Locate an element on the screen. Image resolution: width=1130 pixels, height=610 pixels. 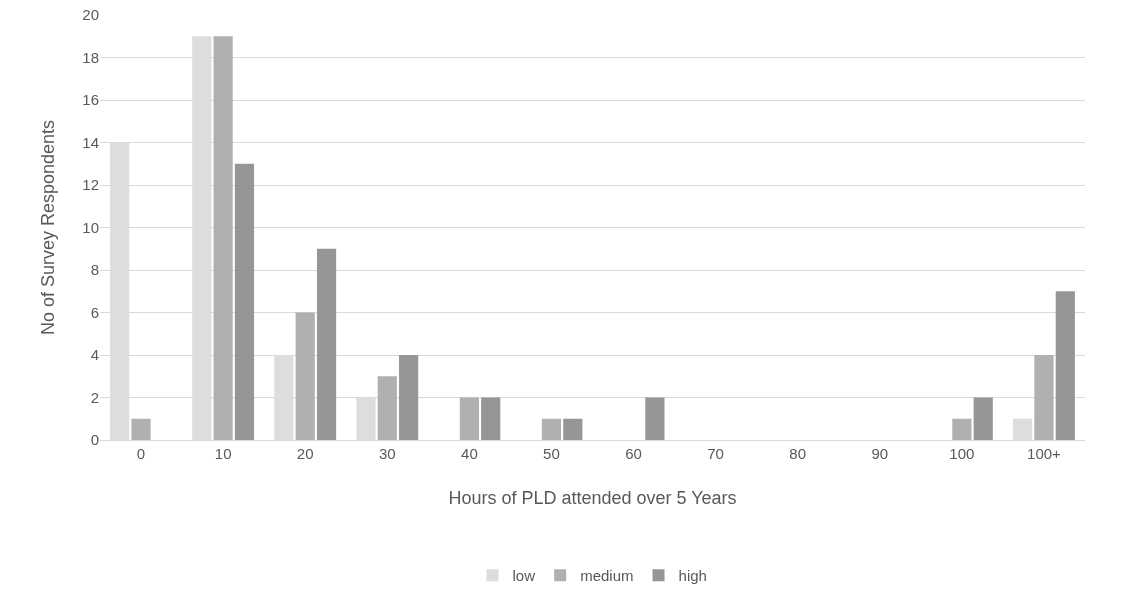
x-tick-label: 80 is located at coordinates (798, 453).